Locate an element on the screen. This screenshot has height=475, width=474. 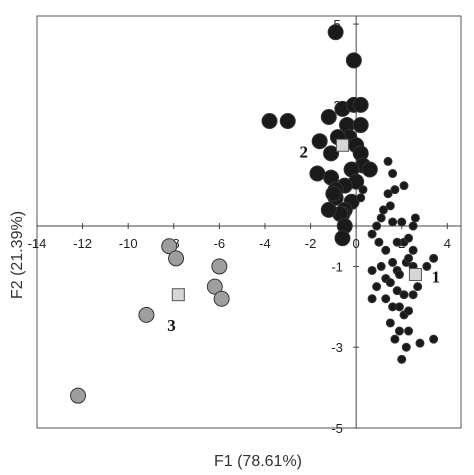
x-axis-title: F1 (78.61%) is located at coordinates (258, 461).